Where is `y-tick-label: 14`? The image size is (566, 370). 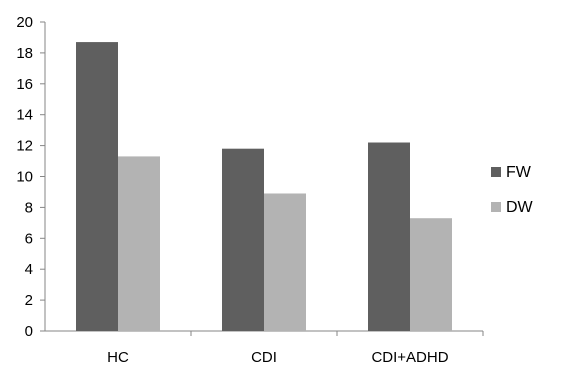 y-tick-label: 14 is located at coordinates (24, 115).